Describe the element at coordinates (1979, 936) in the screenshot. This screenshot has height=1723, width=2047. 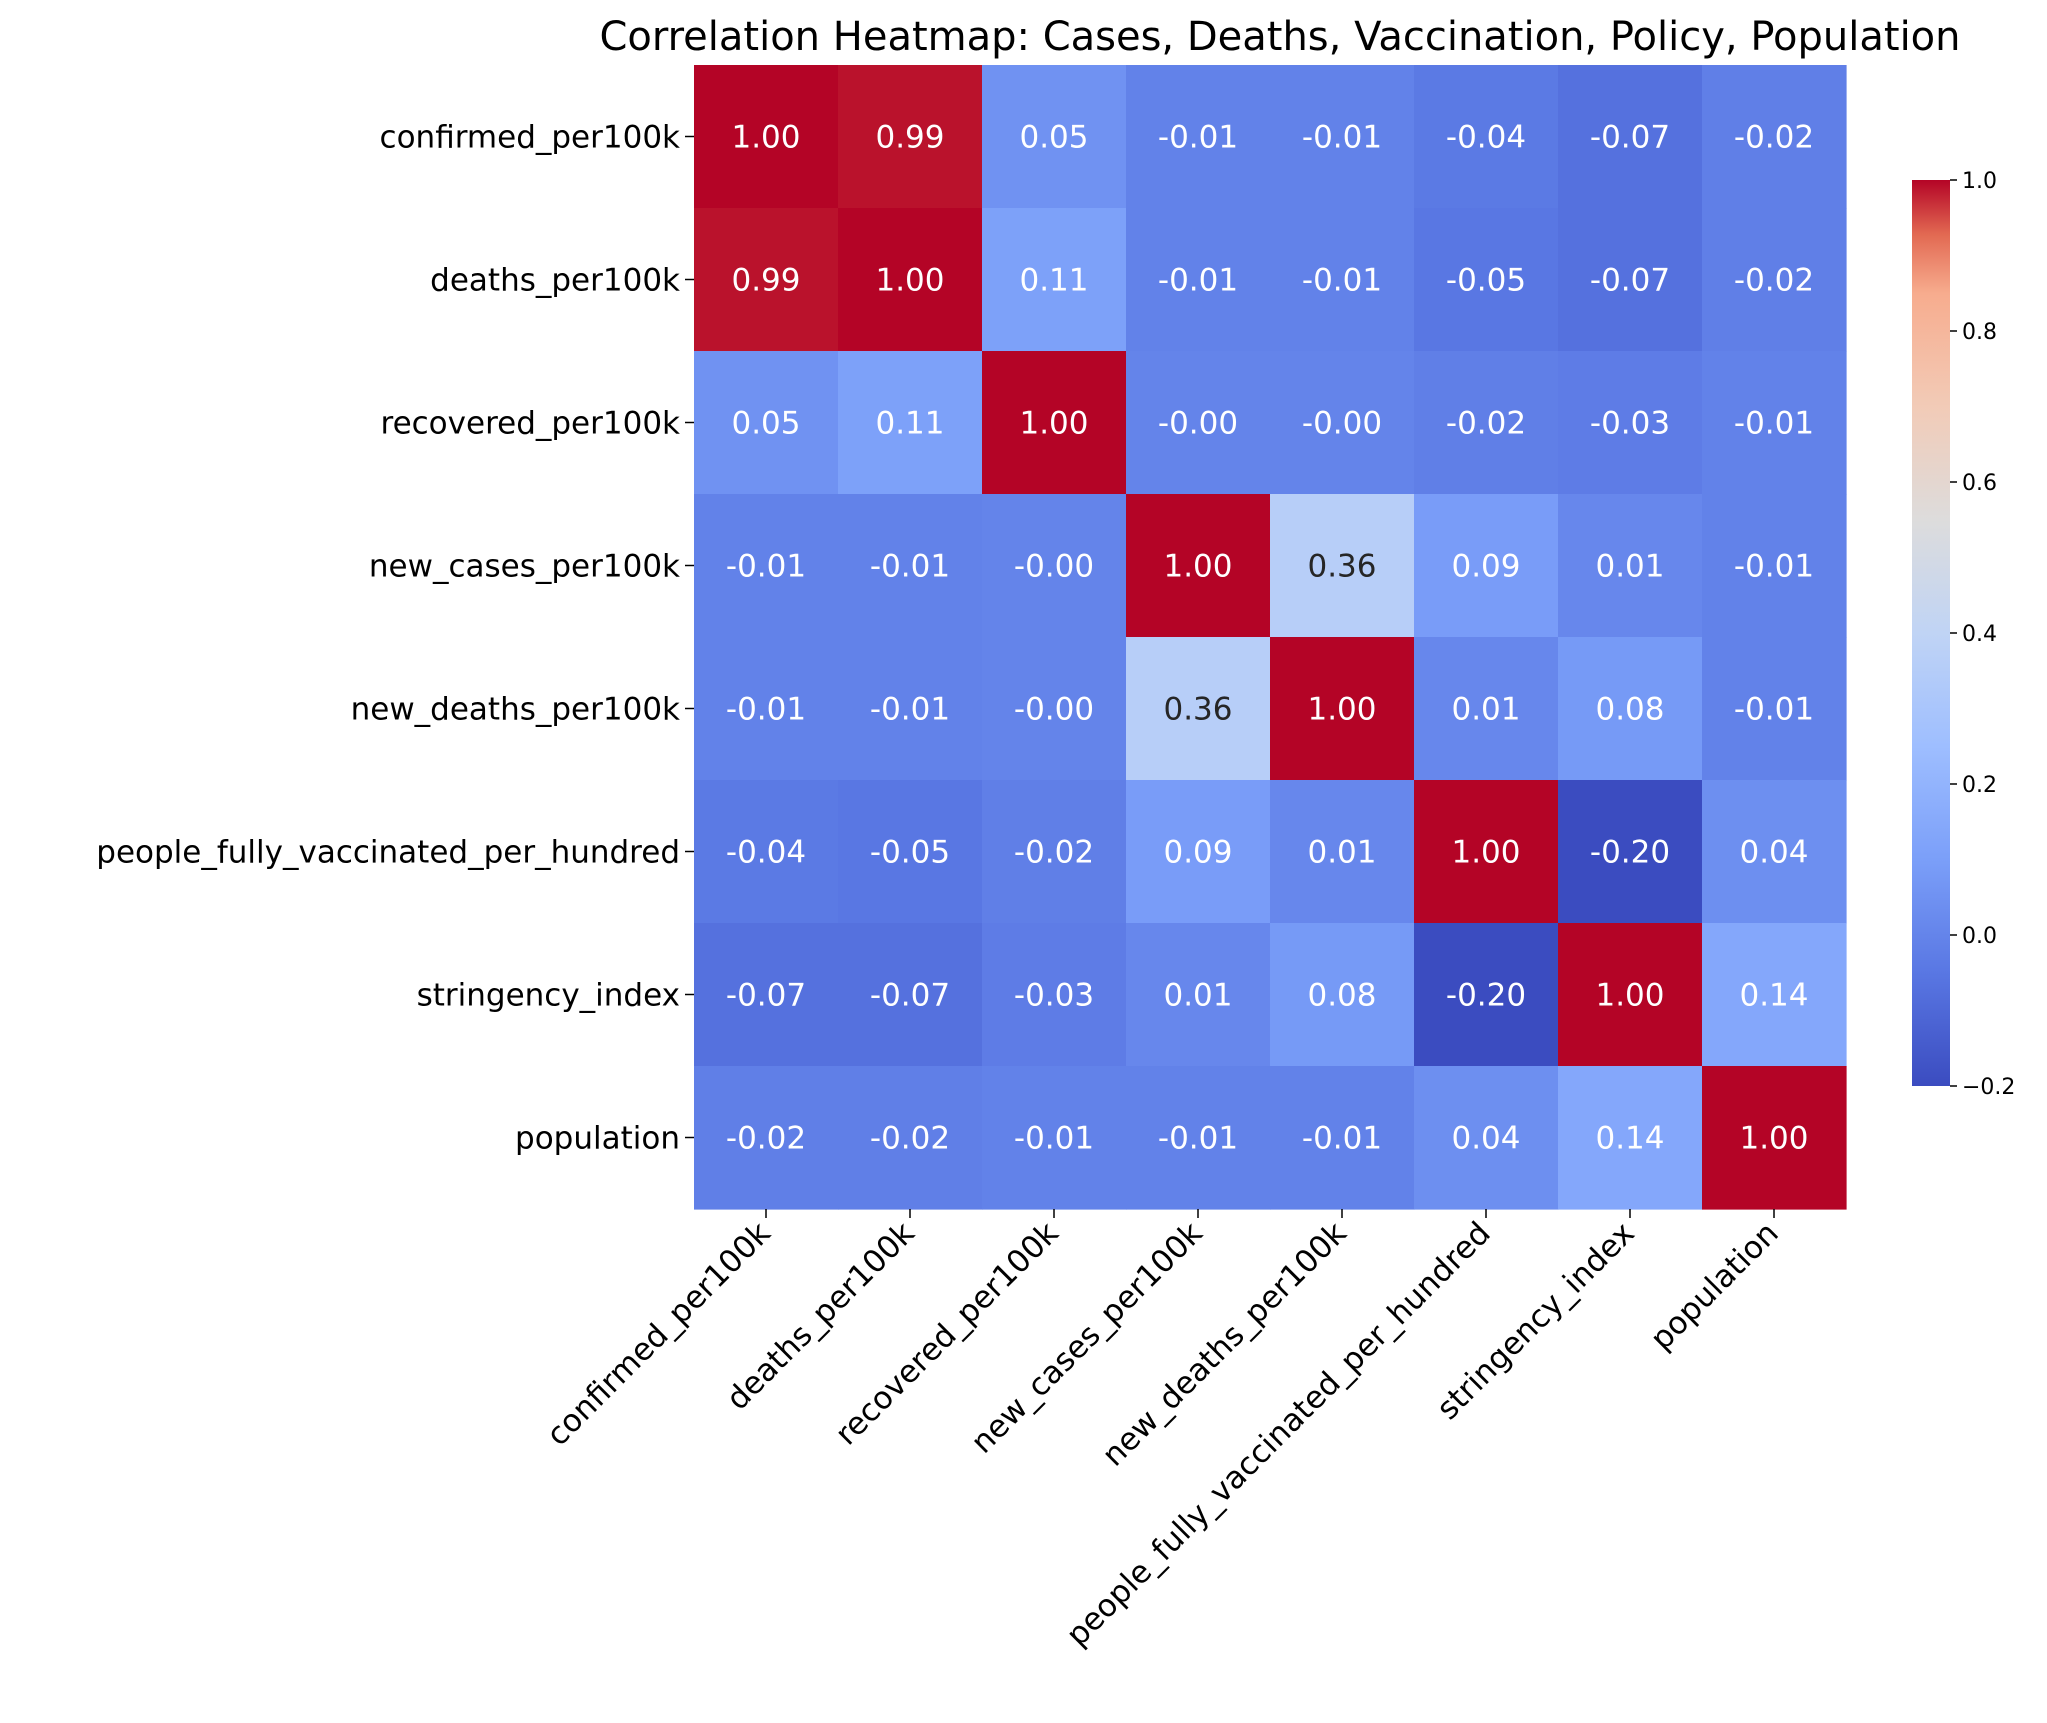
I see `colorbar-tick-label: 0.0` at that location.